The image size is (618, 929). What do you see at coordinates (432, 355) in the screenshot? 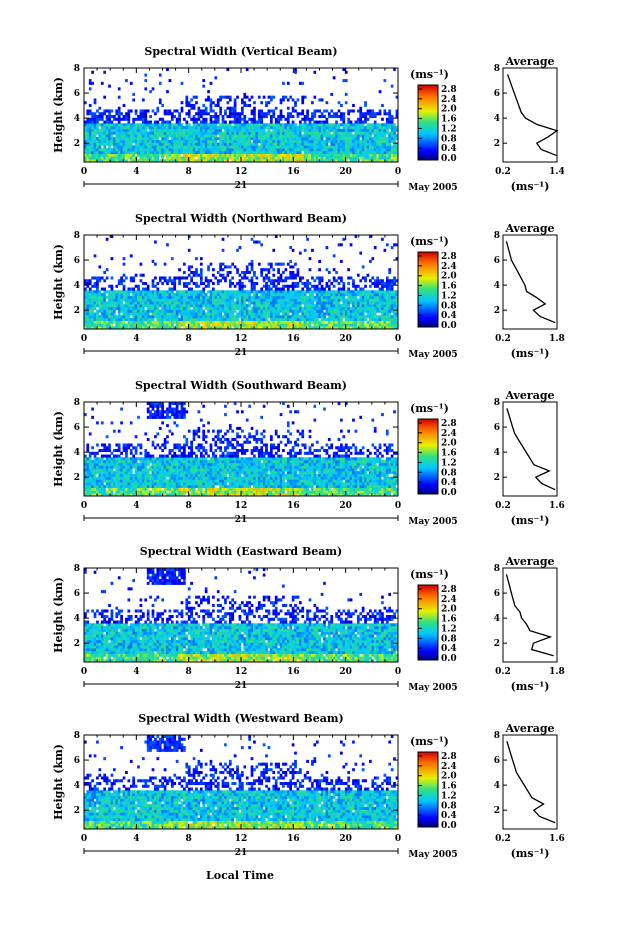
I see `date-label: May 2005` at bounding box center [432, 355].